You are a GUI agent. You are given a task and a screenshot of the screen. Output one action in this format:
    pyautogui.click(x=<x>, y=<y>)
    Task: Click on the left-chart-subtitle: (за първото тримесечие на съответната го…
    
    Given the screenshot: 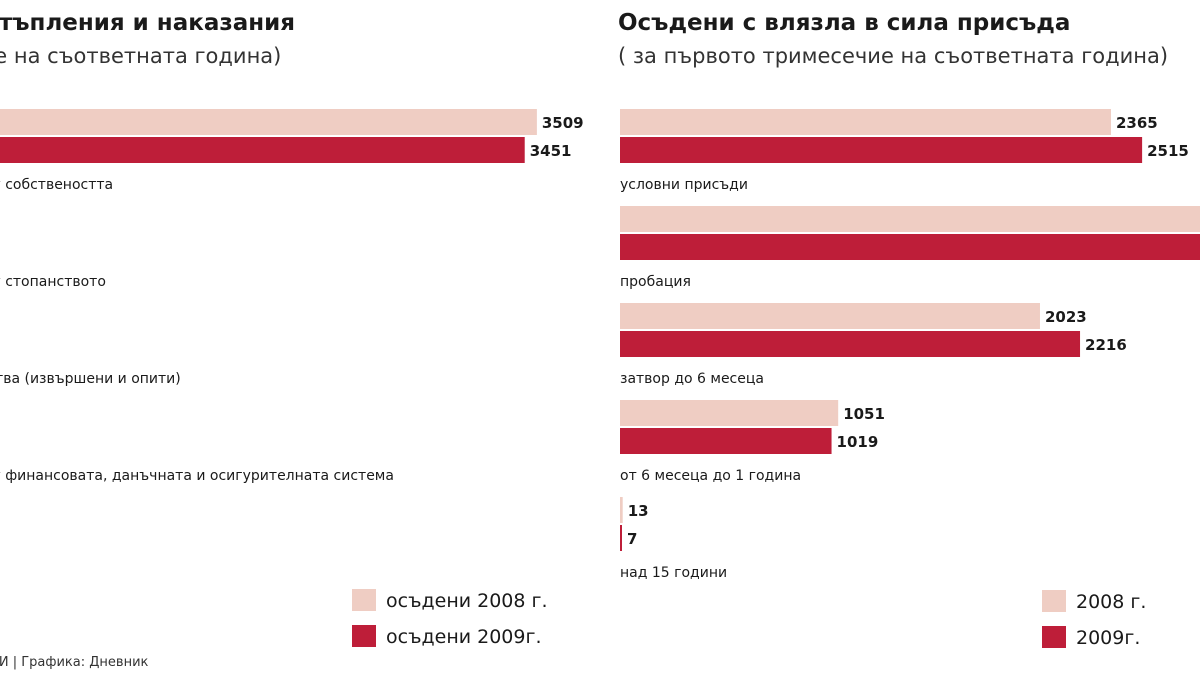 What is the action you would take?
    pyautogui.click(x=141, y=56)
    